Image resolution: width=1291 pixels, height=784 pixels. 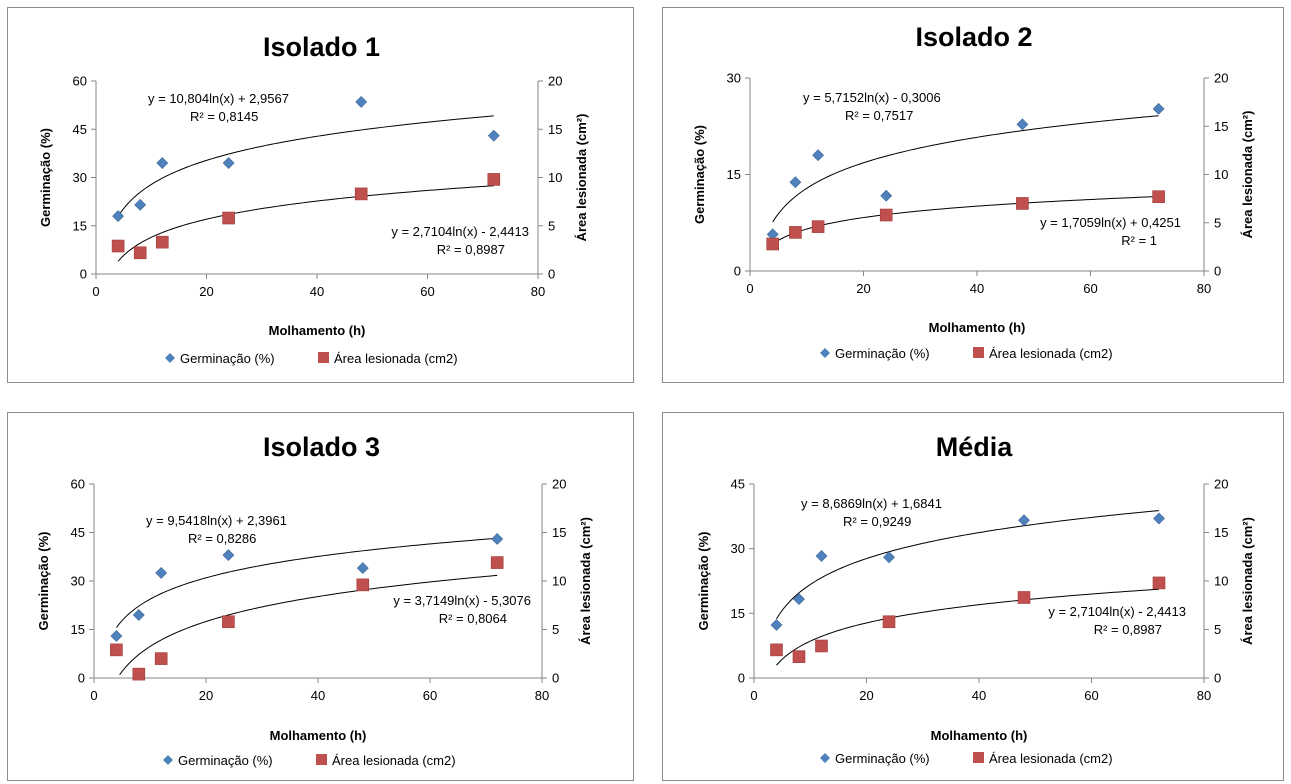 I want to click on trend-equation: y = 3,7149ln(x) - 5,3076, so click(x=462, y=600).